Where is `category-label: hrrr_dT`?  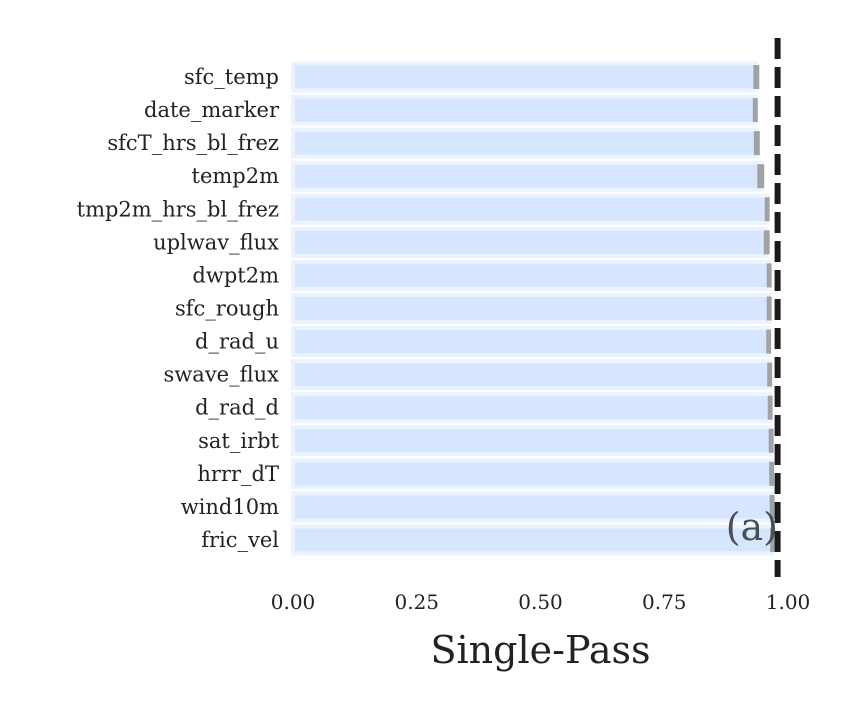 category-label: hrrr_dT is located at coordinates (238, 474).